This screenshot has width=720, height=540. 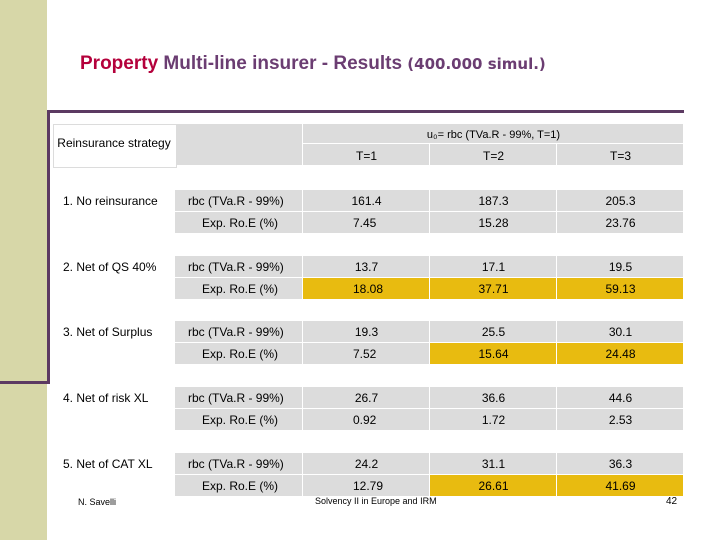 I want to click on left-horizontal-rule, so click(x=25, y=382).